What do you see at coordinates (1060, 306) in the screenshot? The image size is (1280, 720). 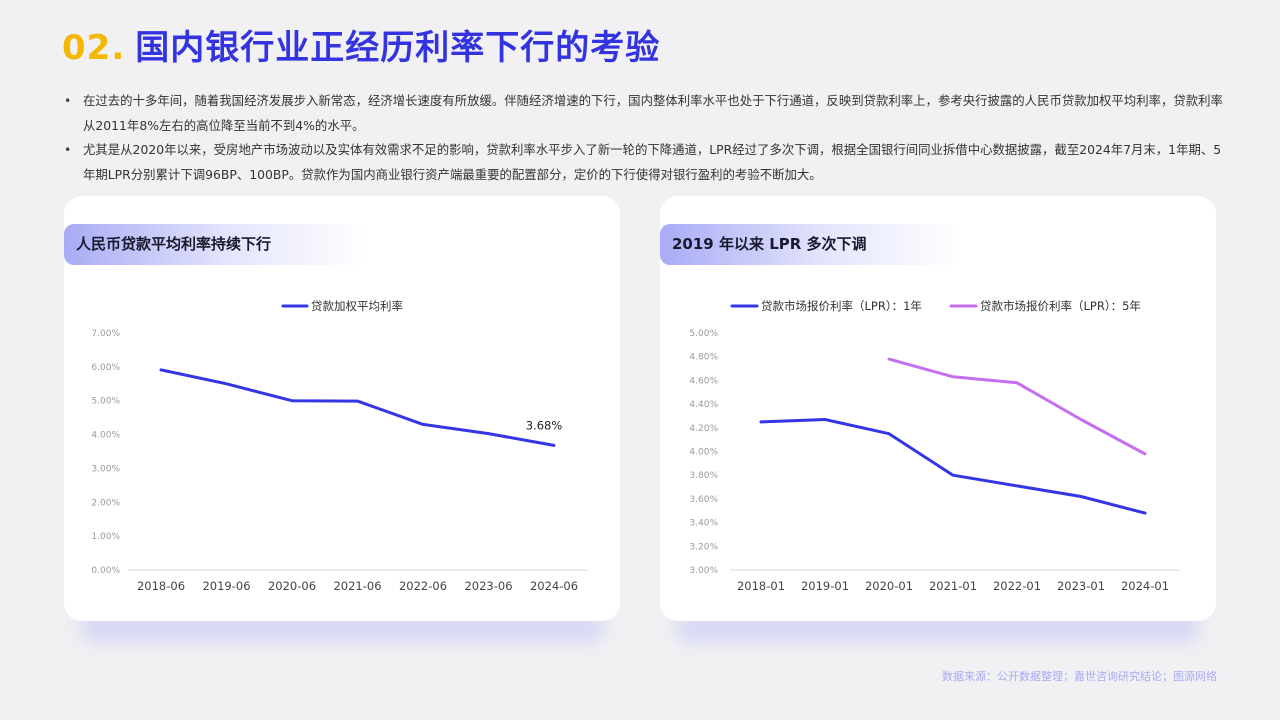 I see `legend-label: 贷款市场报价利率（LPR）：5年` at bounding box center [1060, 306].